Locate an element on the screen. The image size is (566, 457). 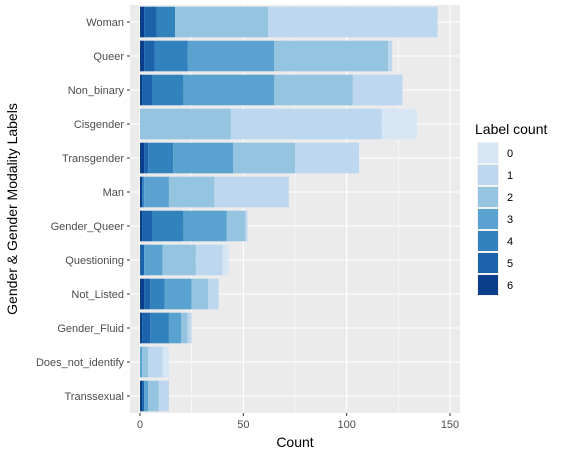
legend-label: 5 is located at coordinates (510, 264).